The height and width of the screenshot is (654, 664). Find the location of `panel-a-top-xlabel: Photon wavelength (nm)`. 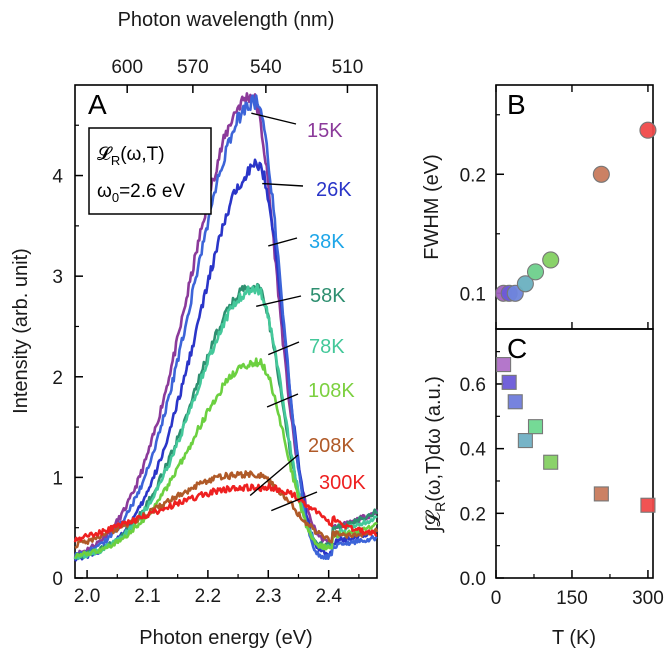

panel-a-top-xlabel: Photon wavelength (nm) is located at coordinates (226, 20).